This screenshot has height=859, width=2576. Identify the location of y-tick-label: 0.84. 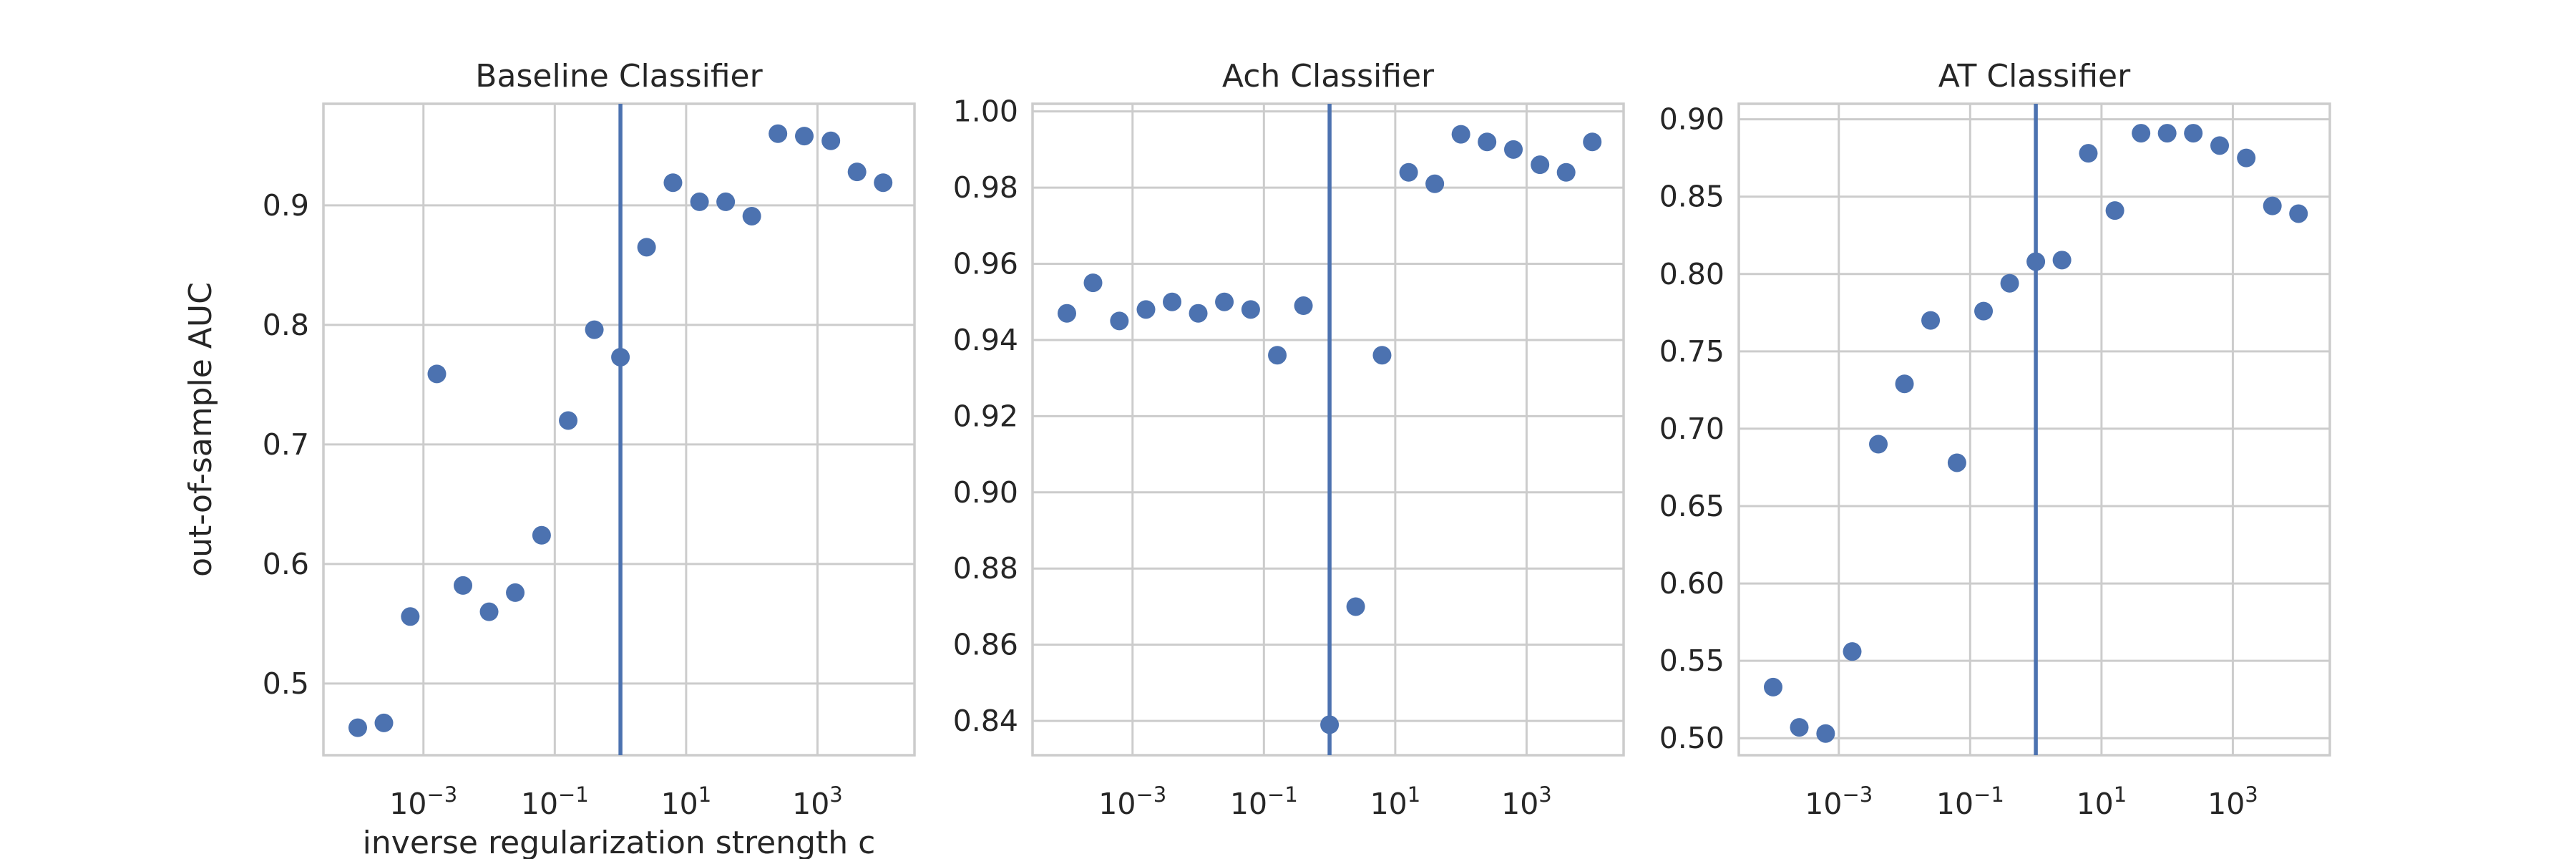
(985, 721).